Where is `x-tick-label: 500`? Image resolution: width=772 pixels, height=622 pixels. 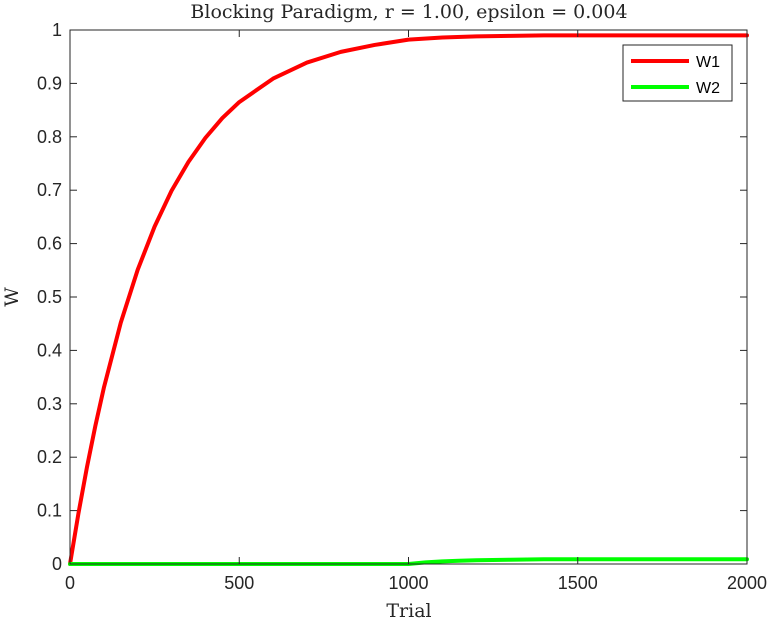
x-tick-label: 500 is located at coordinates (239, 583).